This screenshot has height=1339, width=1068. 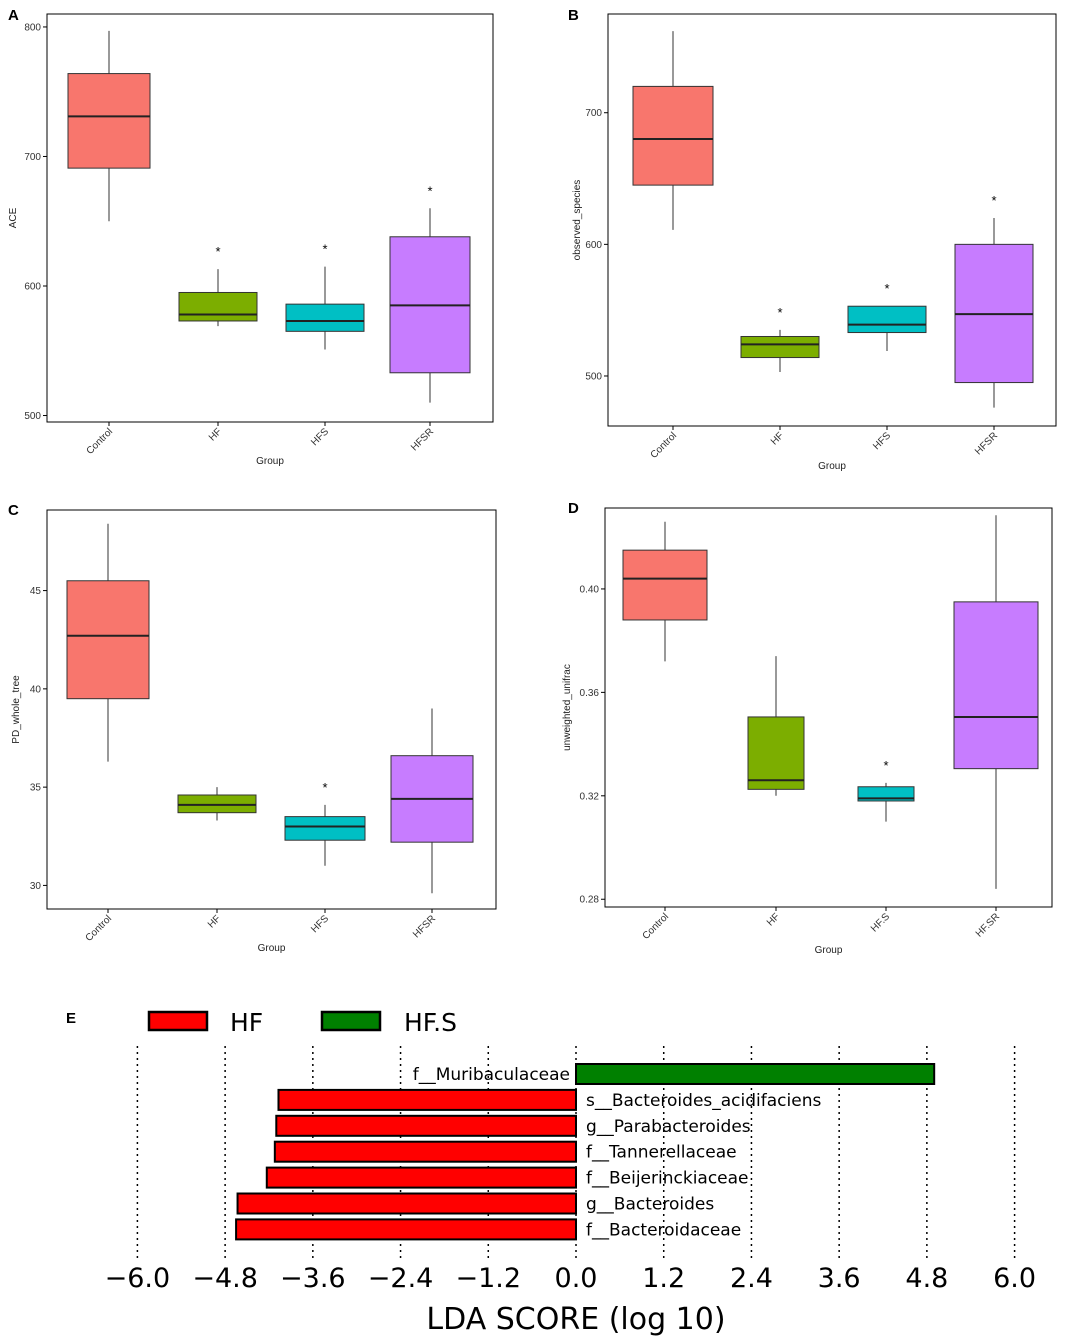 I want to click on x-tick-label: −4.8, so click(x=225, y=1278).